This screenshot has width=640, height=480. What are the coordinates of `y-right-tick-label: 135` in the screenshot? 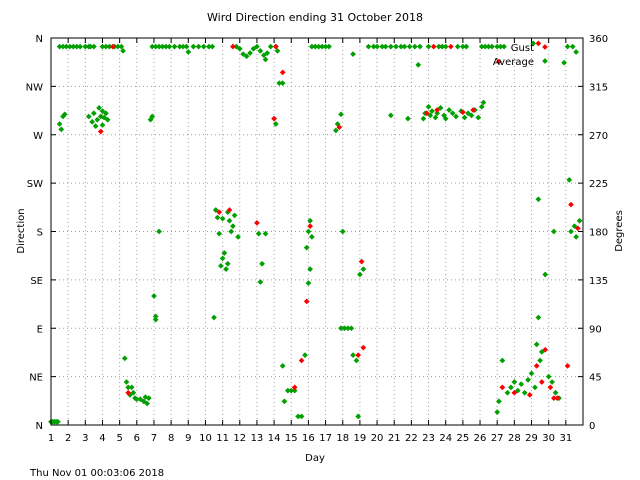 It's located at (598, 281).